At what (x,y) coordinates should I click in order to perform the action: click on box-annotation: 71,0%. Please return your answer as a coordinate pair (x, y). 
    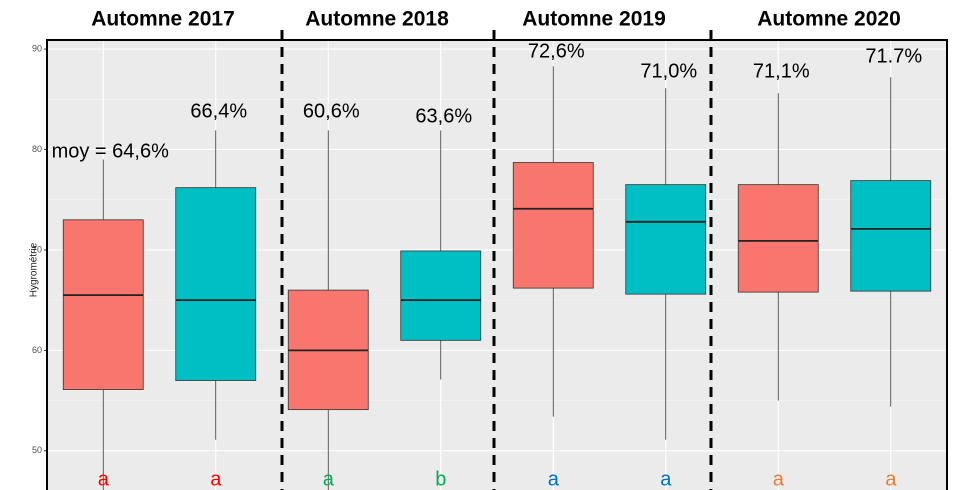
    Looking at the image, I should click on (668, 71).